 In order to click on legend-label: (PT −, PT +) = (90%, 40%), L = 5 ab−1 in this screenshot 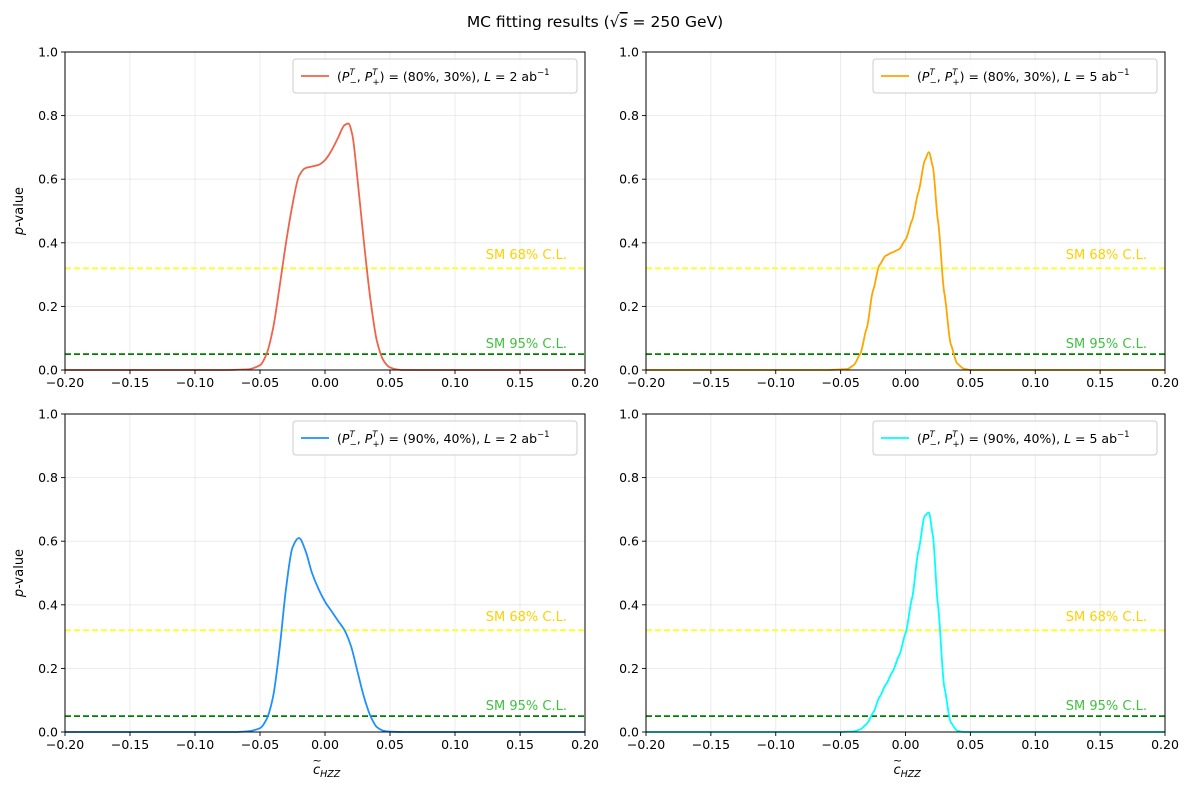, I will do `click(1023, 440)`.